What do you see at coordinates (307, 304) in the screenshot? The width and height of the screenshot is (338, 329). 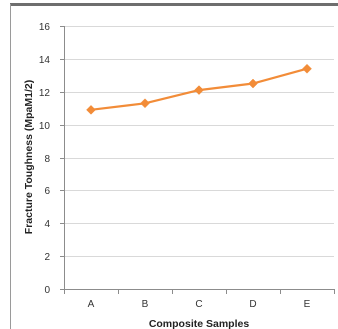 I see `x-tick-label: E` at bounding box center [307, 304].